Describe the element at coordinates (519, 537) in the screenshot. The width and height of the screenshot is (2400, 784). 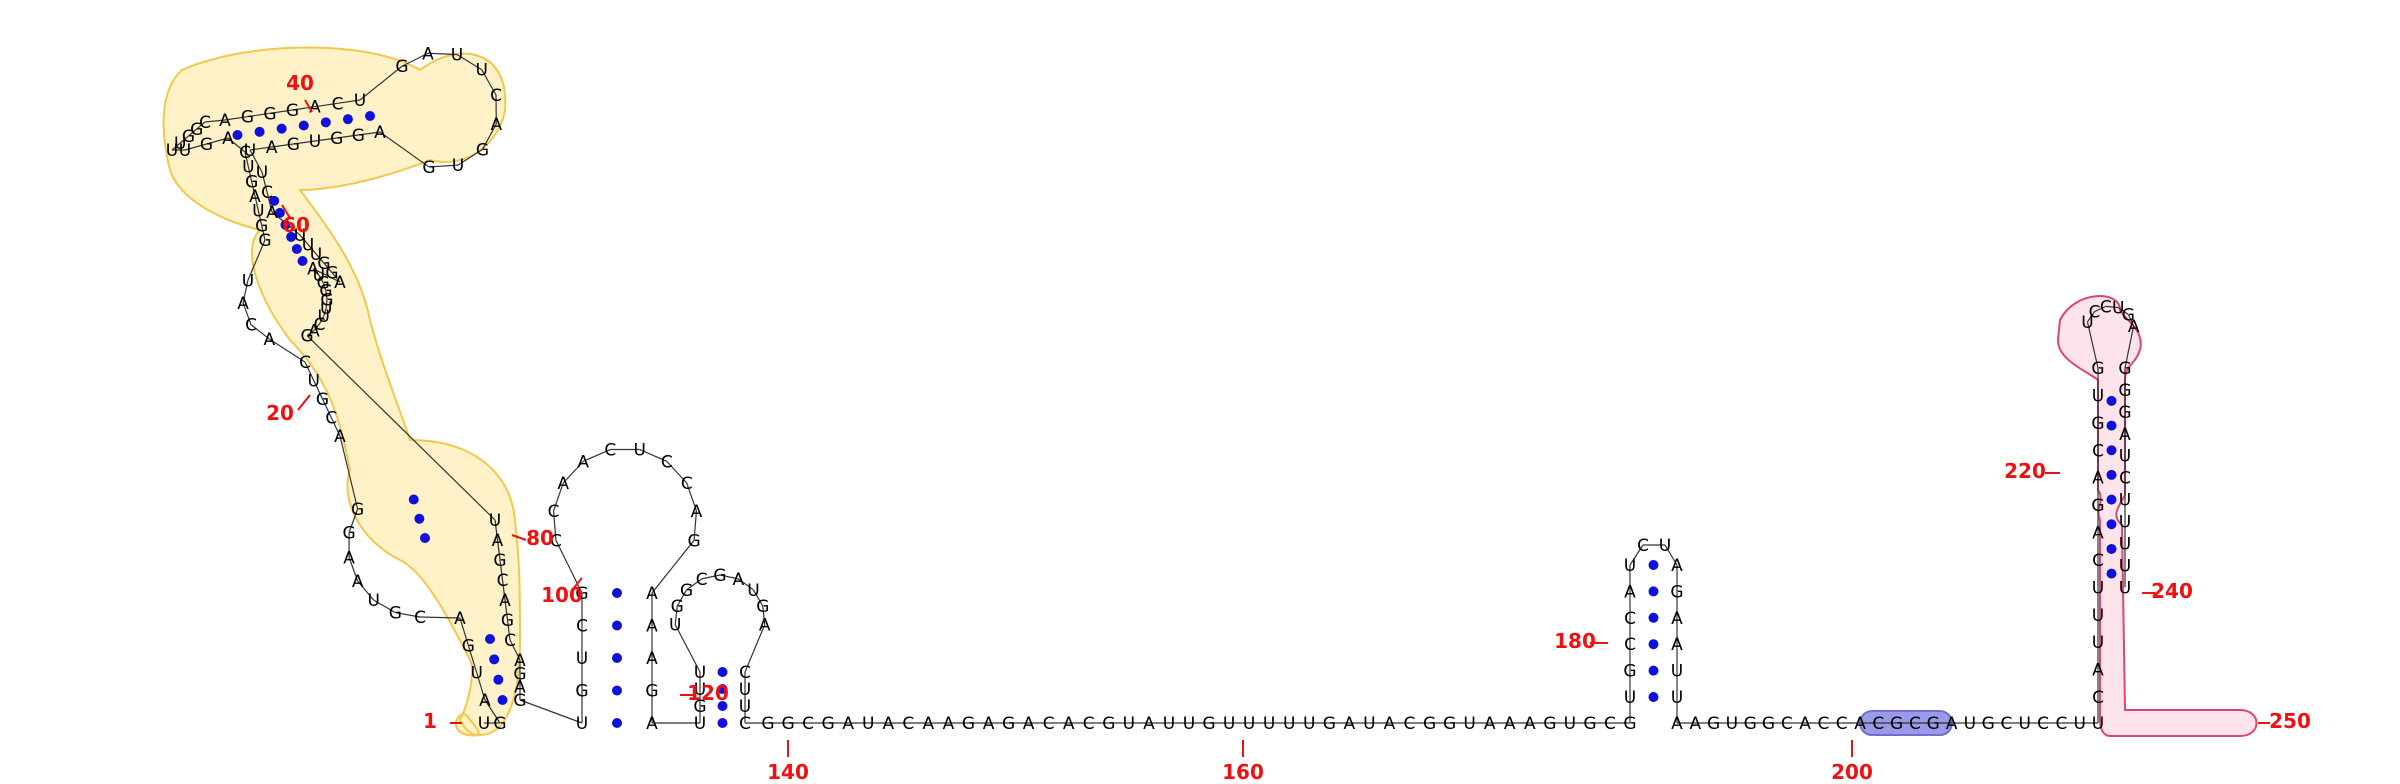
I see `position-tick` at that location.